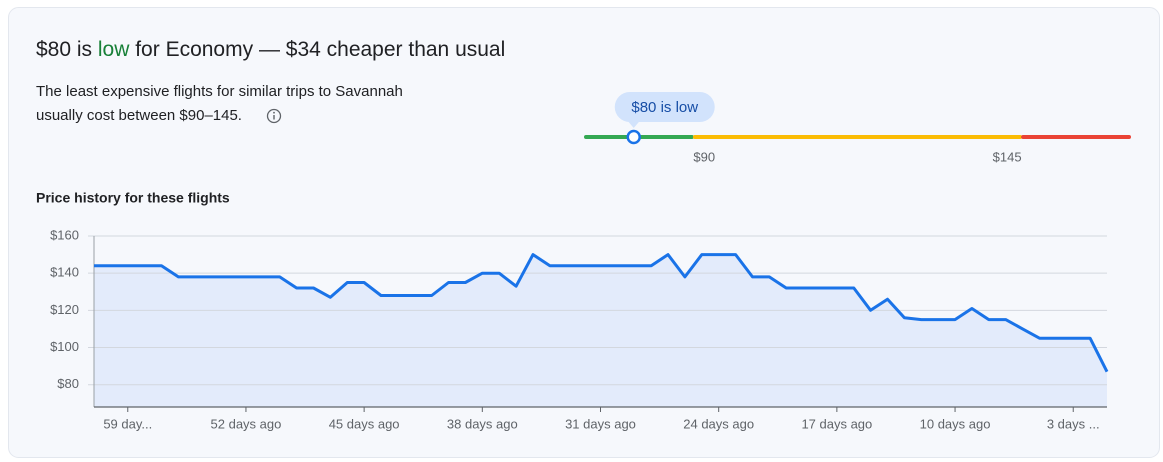  What do you see at coordinates (68, 383) in the screenshot?
I see `y-tick-label: $80` at bounding box center [68, 383].